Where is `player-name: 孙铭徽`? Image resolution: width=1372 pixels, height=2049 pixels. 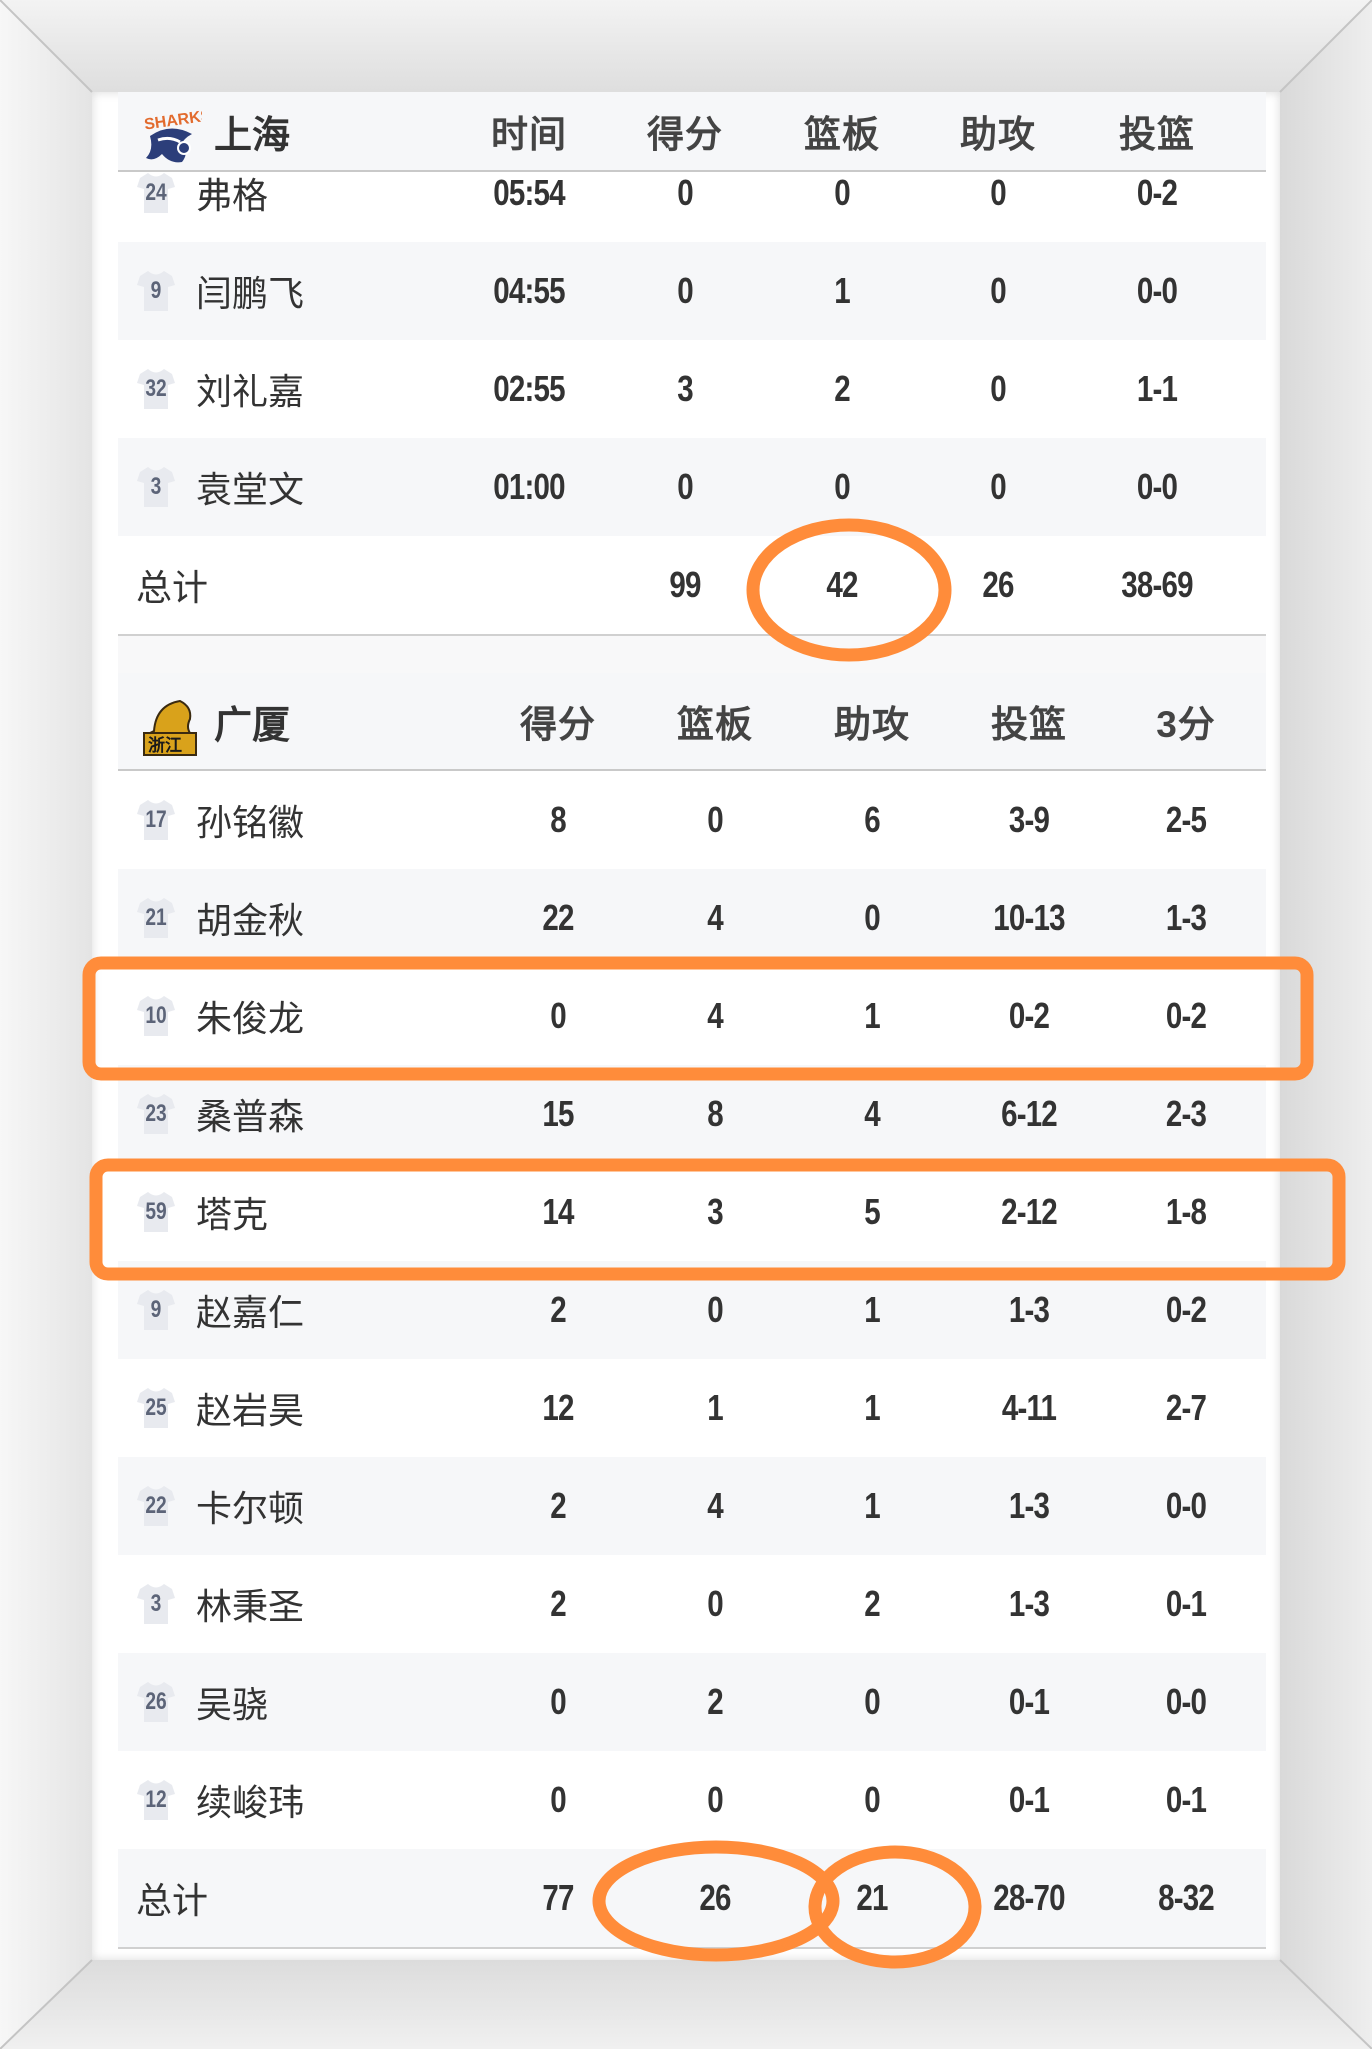 player-name: 孙铭徽 is located at coordinates (250, 822).